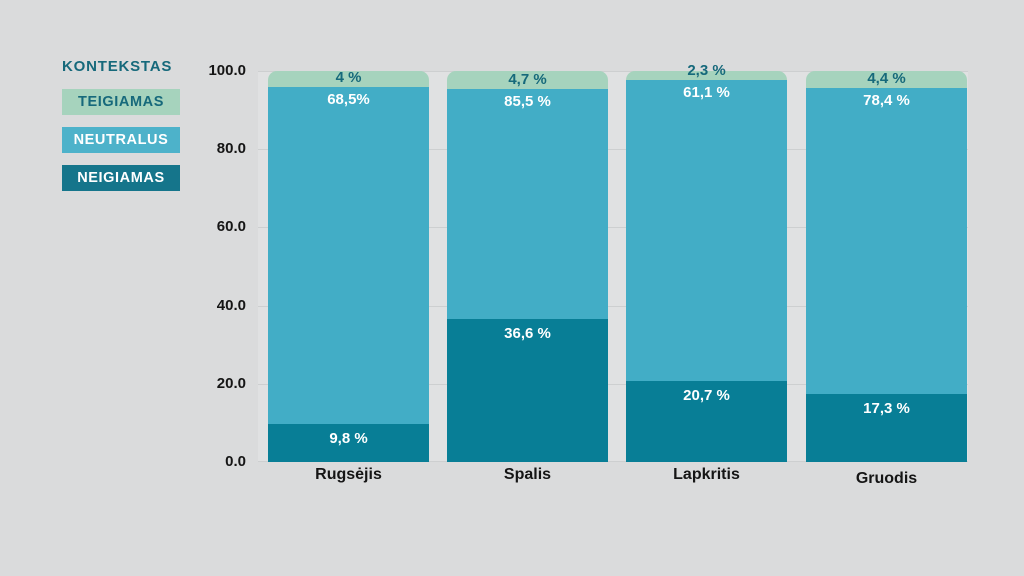 Image resolution: width=1024 pixels, height=576 pixels. Describe the element at coordinates (231, 148) in the screenshot. I see `y-tick-80: 80.0` at that location.